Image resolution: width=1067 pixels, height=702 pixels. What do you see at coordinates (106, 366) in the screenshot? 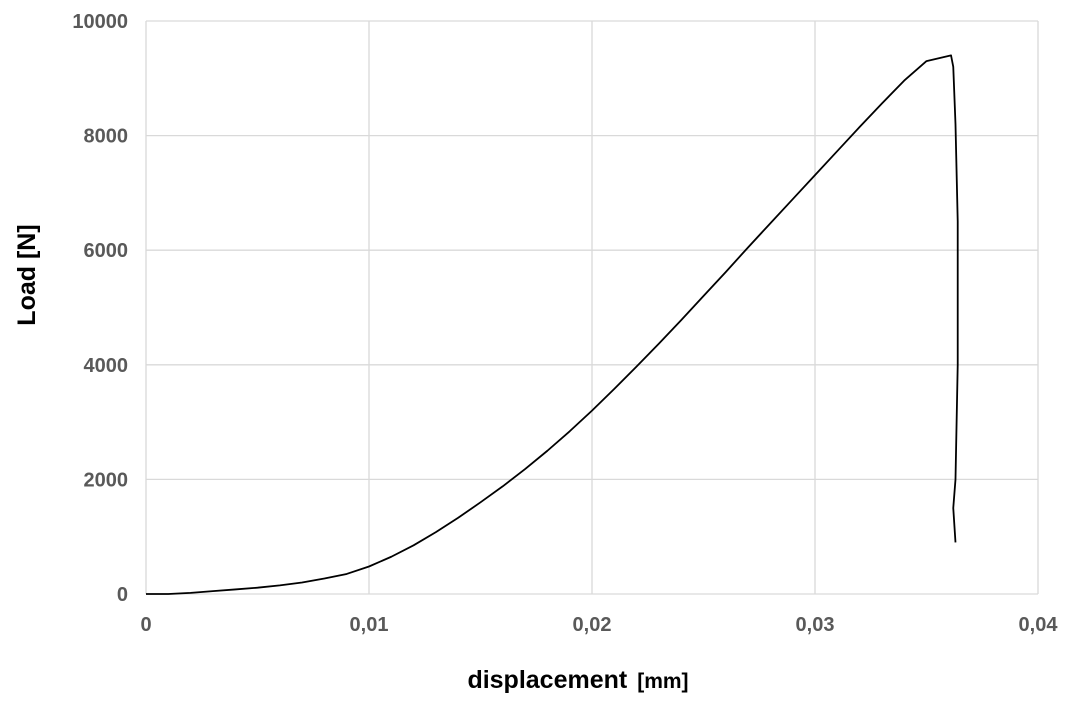
I see `y-tick-label: 4000` at bounding box center [106, 366].